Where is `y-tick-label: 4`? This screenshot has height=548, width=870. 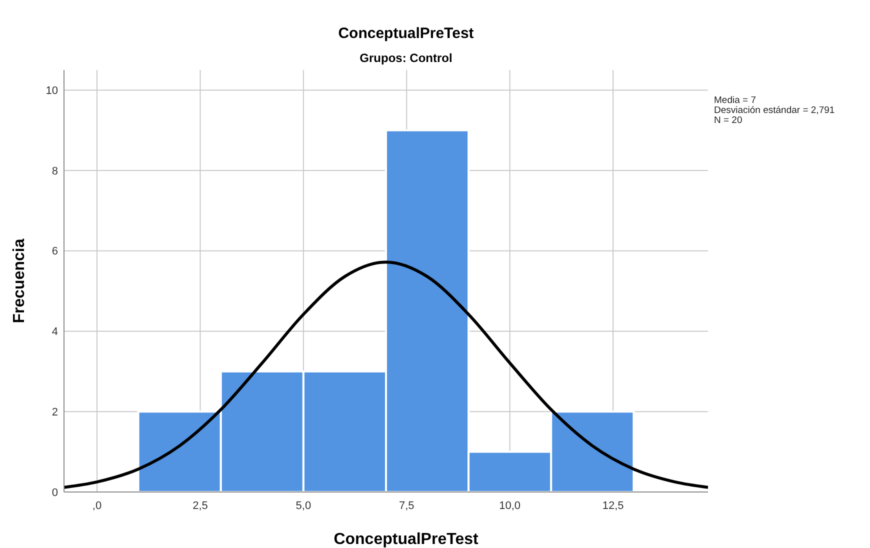 y-tick-label: 4 is located at coordinates (55, 332).